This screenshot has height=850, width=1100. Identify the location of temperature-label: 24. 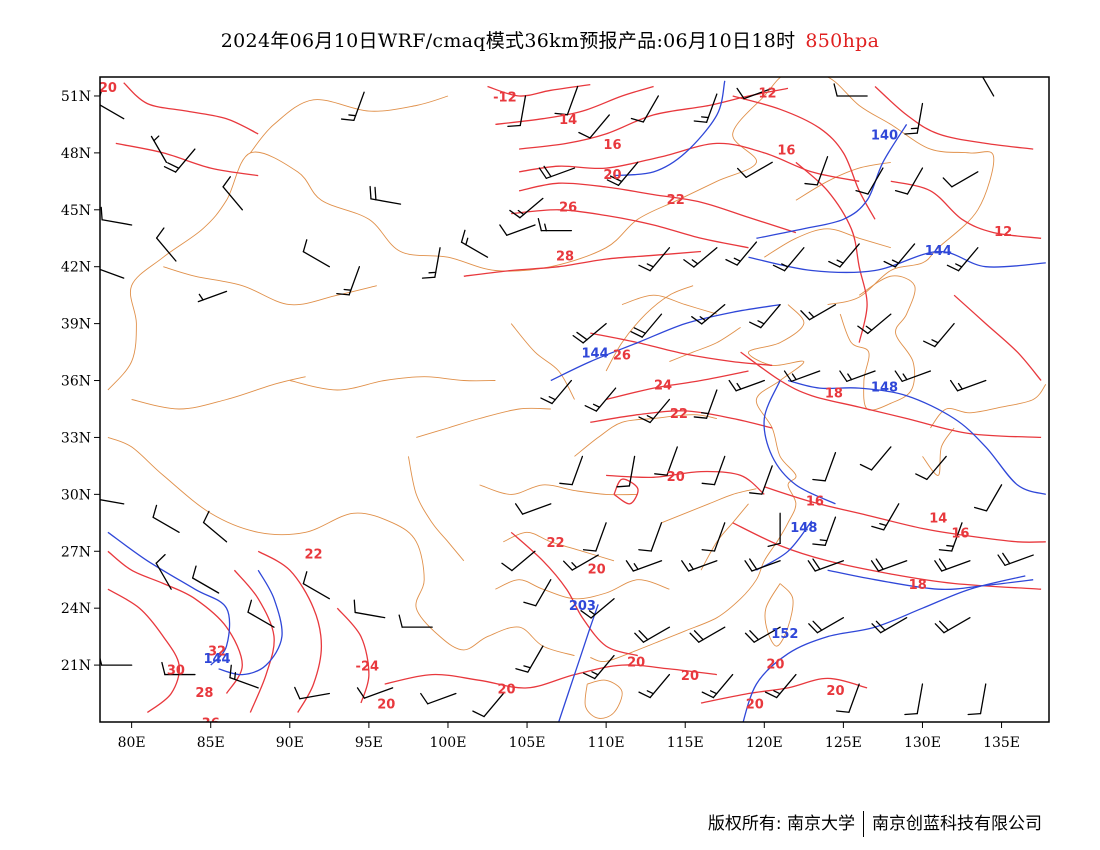
(663, 386).